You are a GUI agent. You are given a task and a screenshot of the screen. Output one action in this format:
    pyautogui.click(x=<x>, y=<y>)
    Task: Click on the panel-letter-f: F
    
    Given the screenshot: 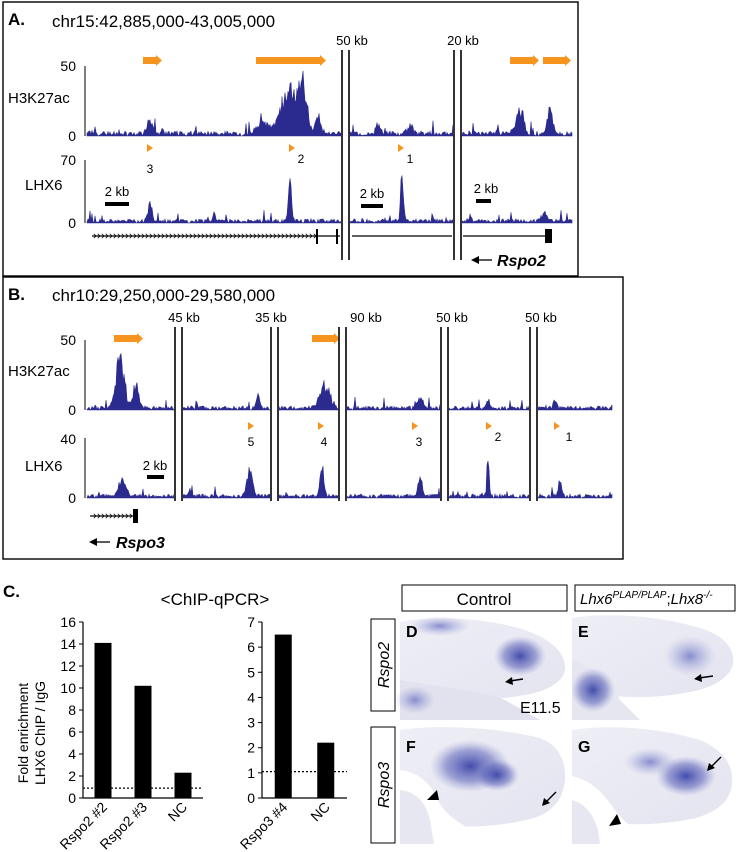 What is the action you would take?
    pyautogui.click(x=411, y=747)
    